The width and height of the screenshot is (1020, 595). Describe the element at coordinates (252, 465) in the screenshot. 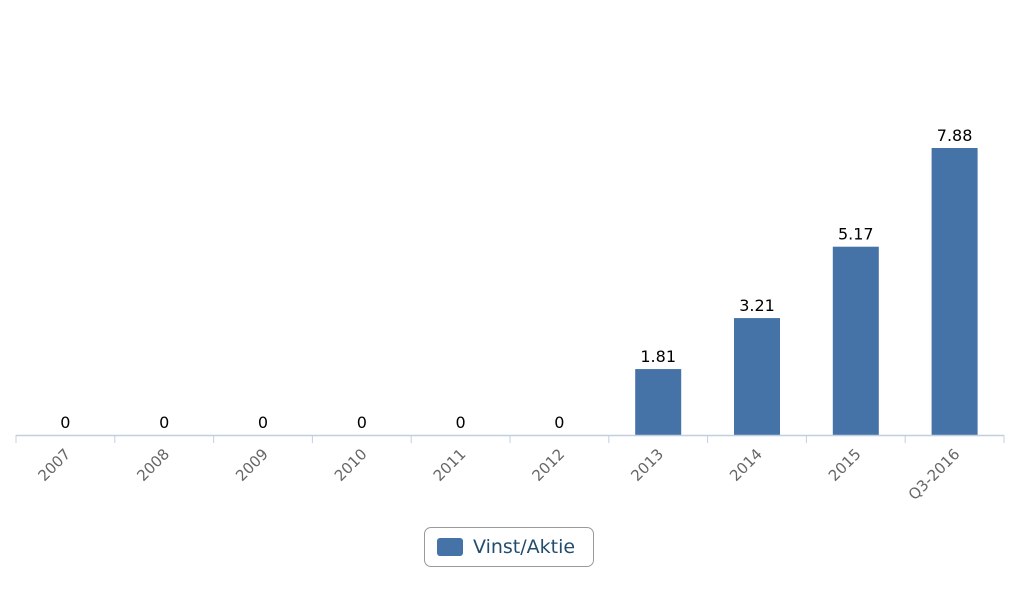

I see `x-tick-label-2009: 2009` at that location.